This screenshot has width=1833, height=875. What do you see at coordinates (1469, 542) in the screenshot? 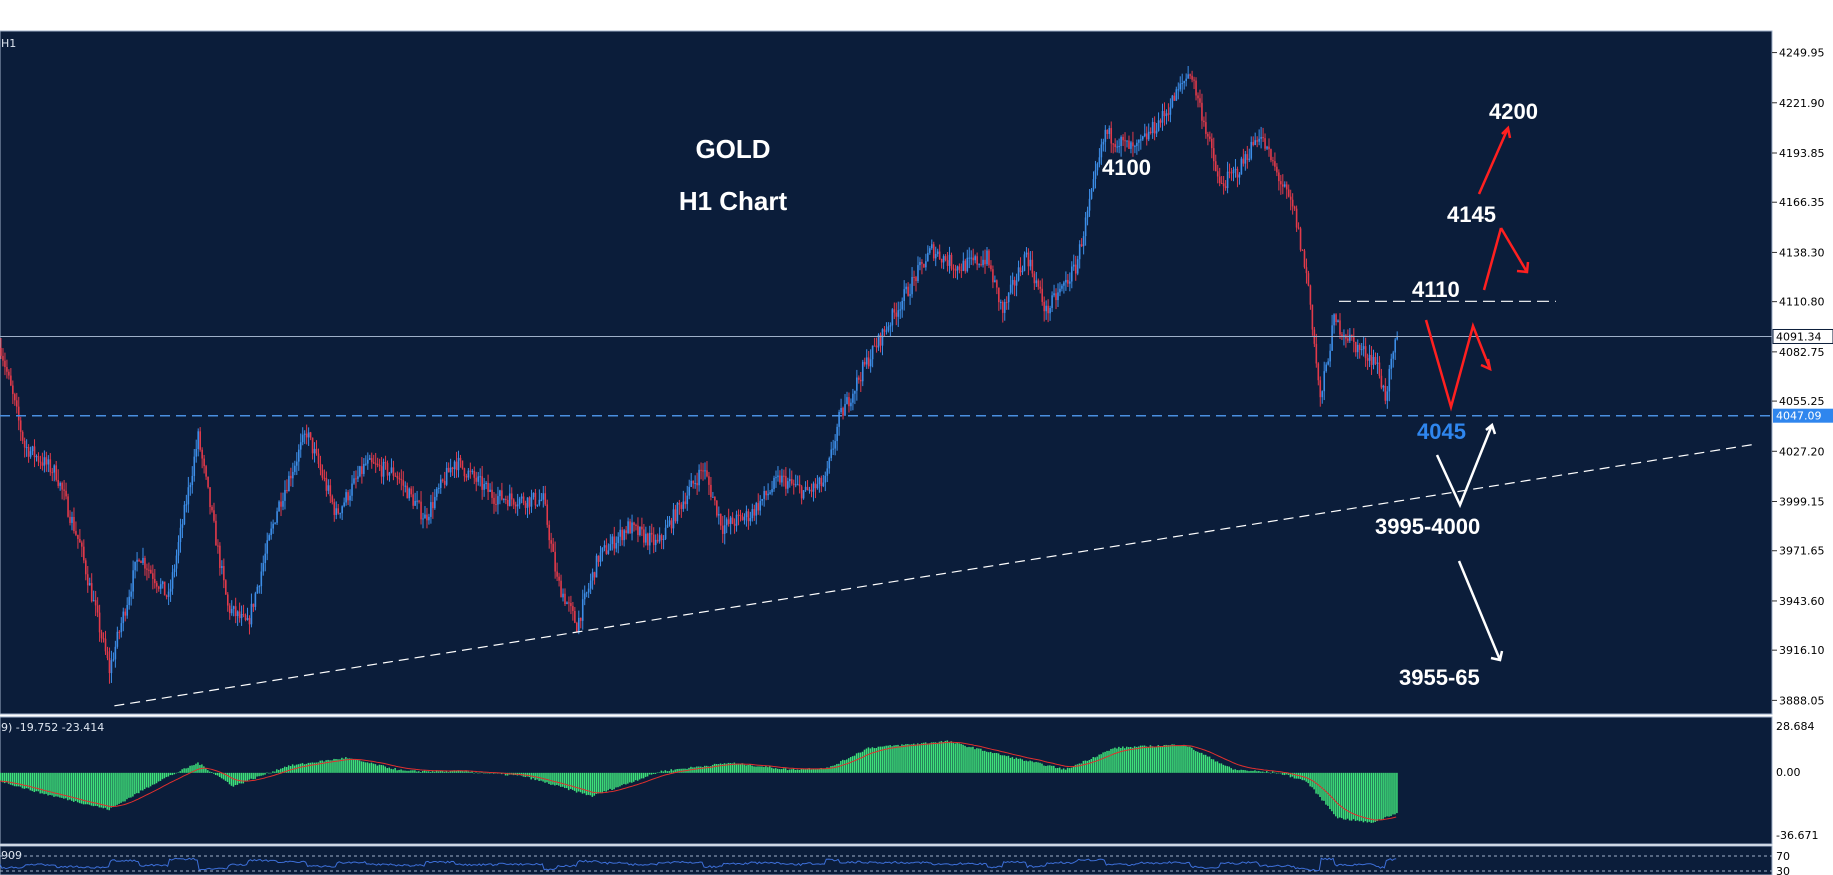
I see `bearish-path-arrows` at bounding box center [1469, 542].